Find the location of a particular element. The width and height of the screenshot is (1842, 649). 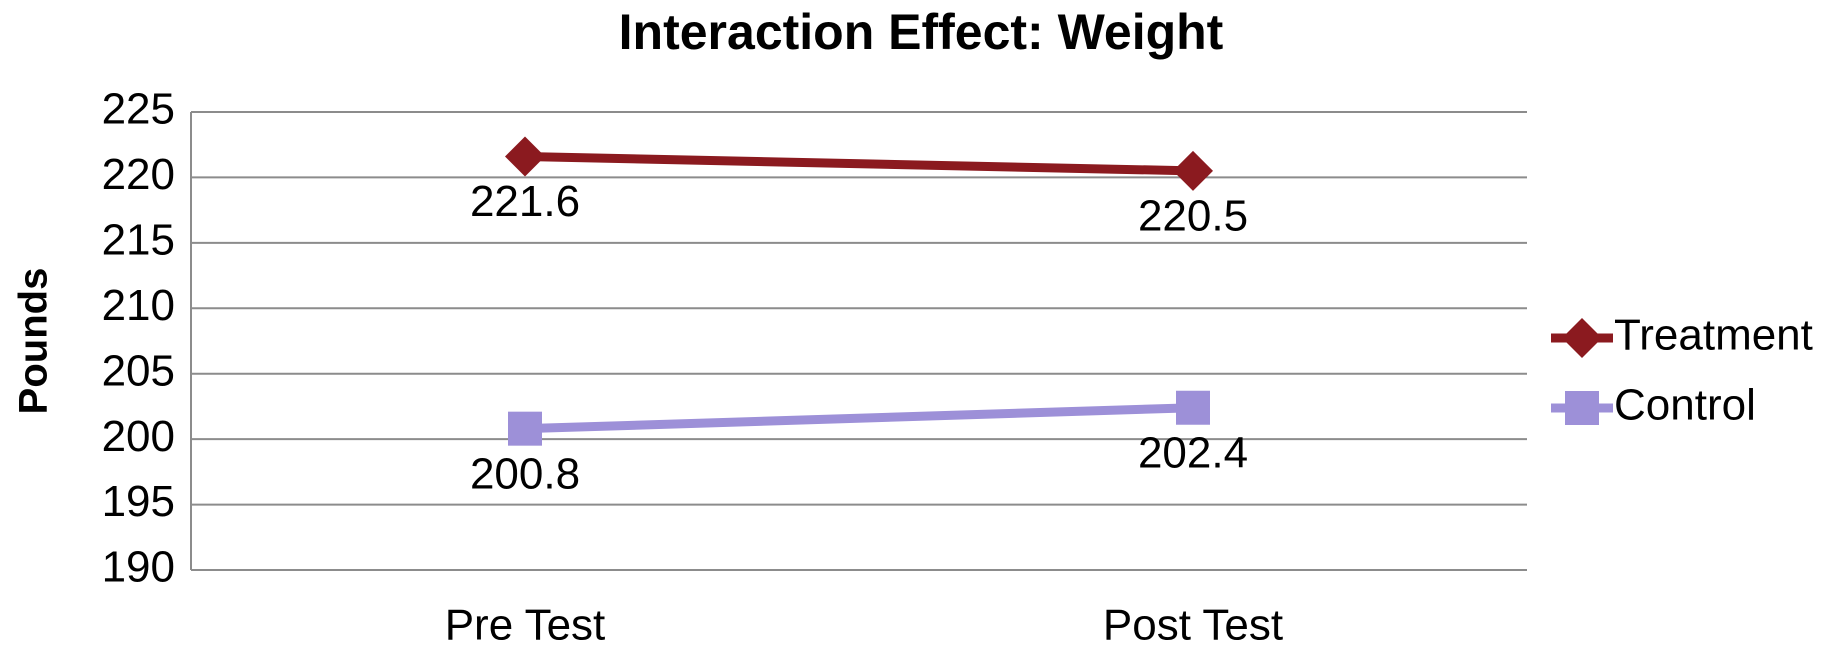

y-tick-label: 195 is located at coordinates (138, 501).